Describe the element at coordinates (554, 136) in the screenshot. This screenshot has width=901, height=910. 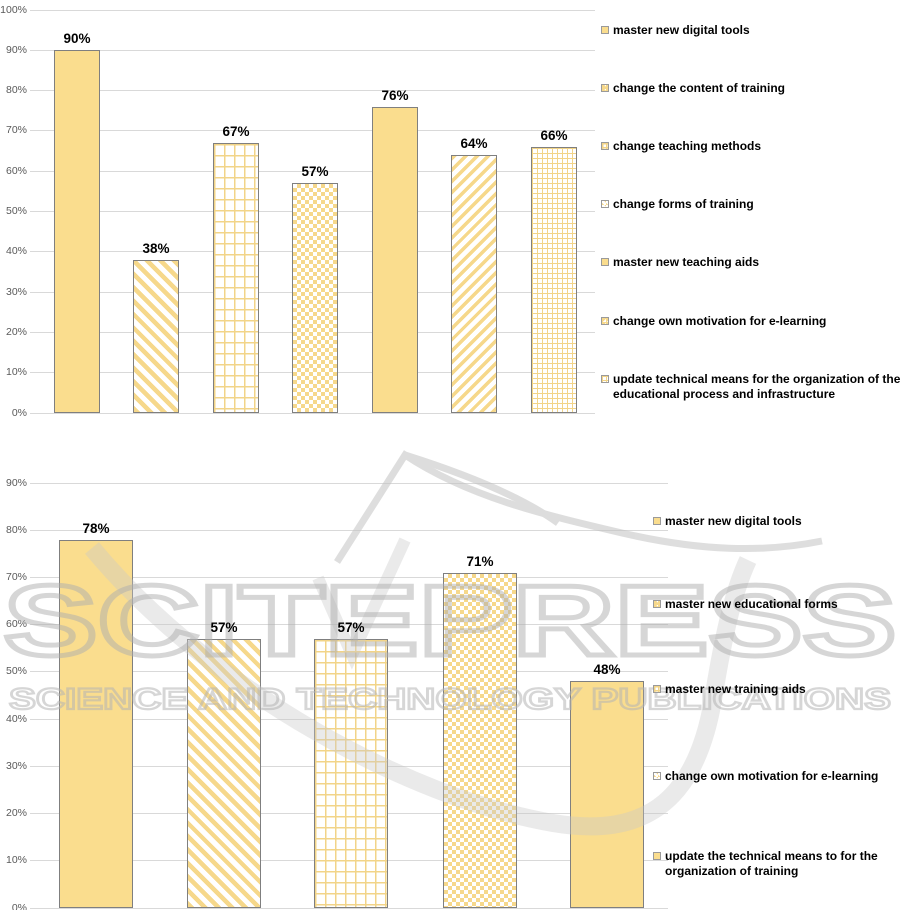
I see `bar-value-label-update-technical-means-for-the-organizatio: 66%` at that location.